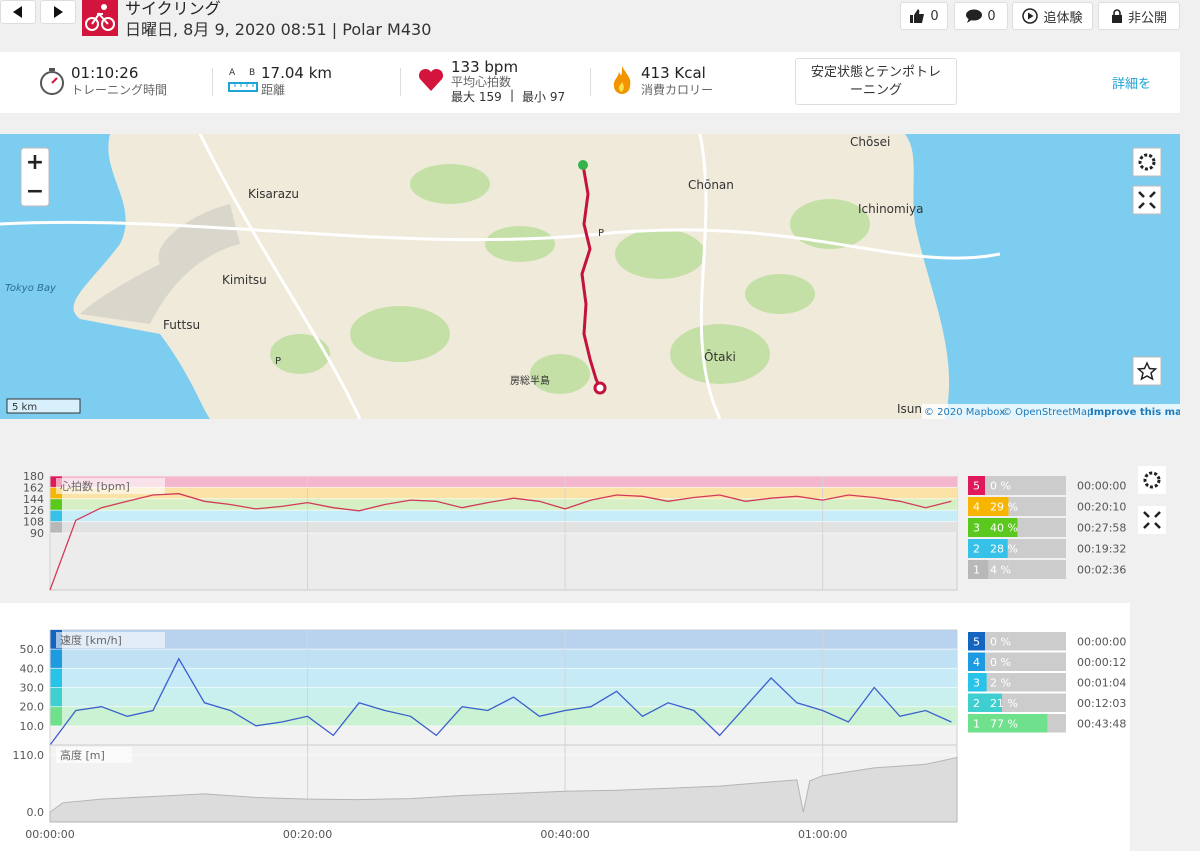  Describe the element at coordinates (583, 165) in the screenshot. I see `start-marker` at that location.